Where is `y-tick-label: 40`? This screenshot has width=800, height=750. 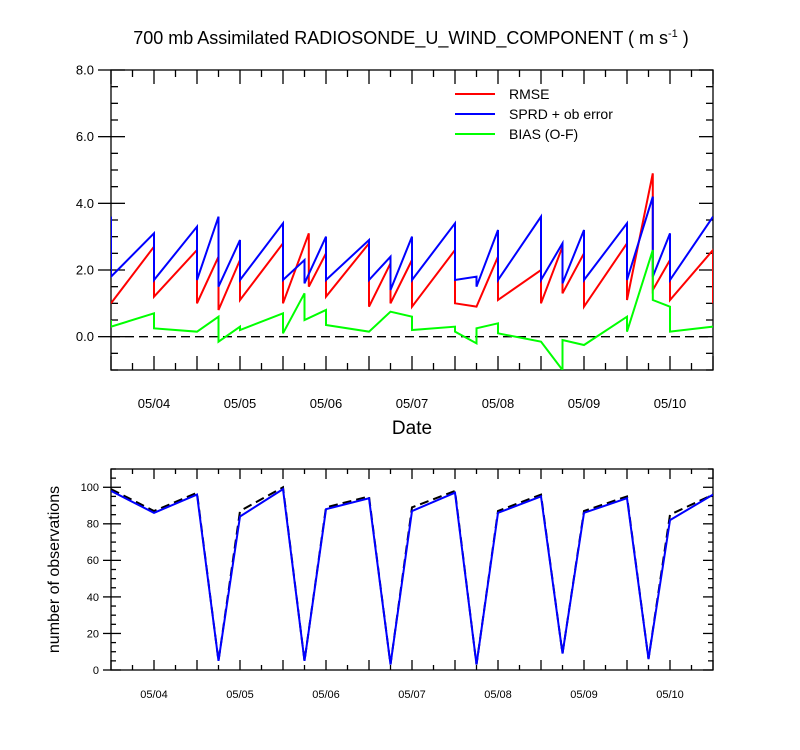 y-tick-label: 40 is located at coordinates (93, 598).